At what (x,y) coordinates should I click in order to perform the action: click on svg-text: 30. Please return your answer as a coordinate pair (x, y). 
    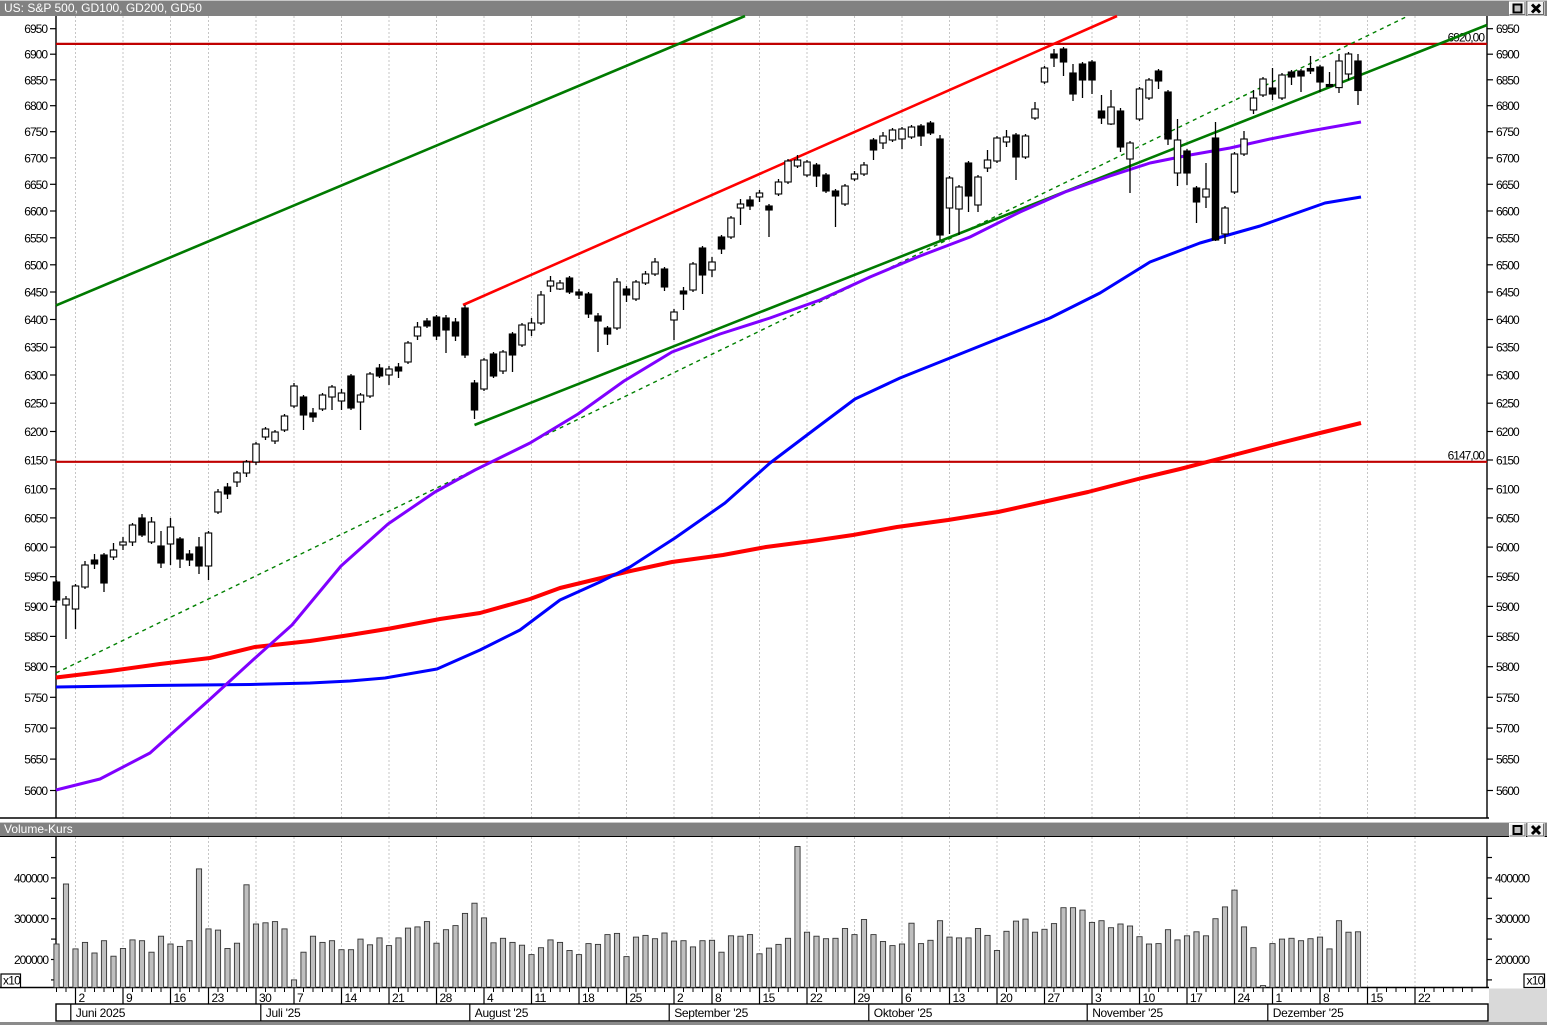
    Looking at the image, I should click on (265, 998).